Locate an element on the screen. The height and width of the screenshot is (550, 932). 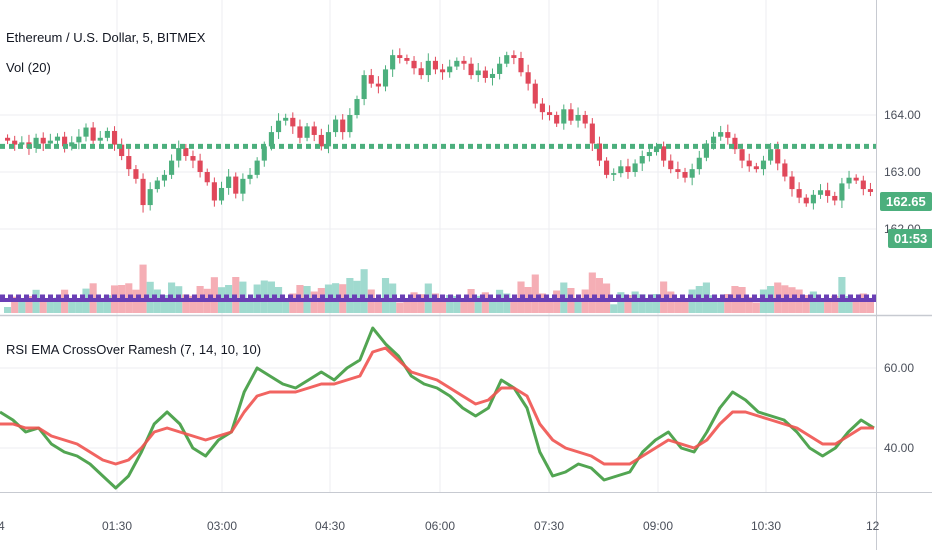
price-tick-label: 164.00 is located at coordinates (902, 115).